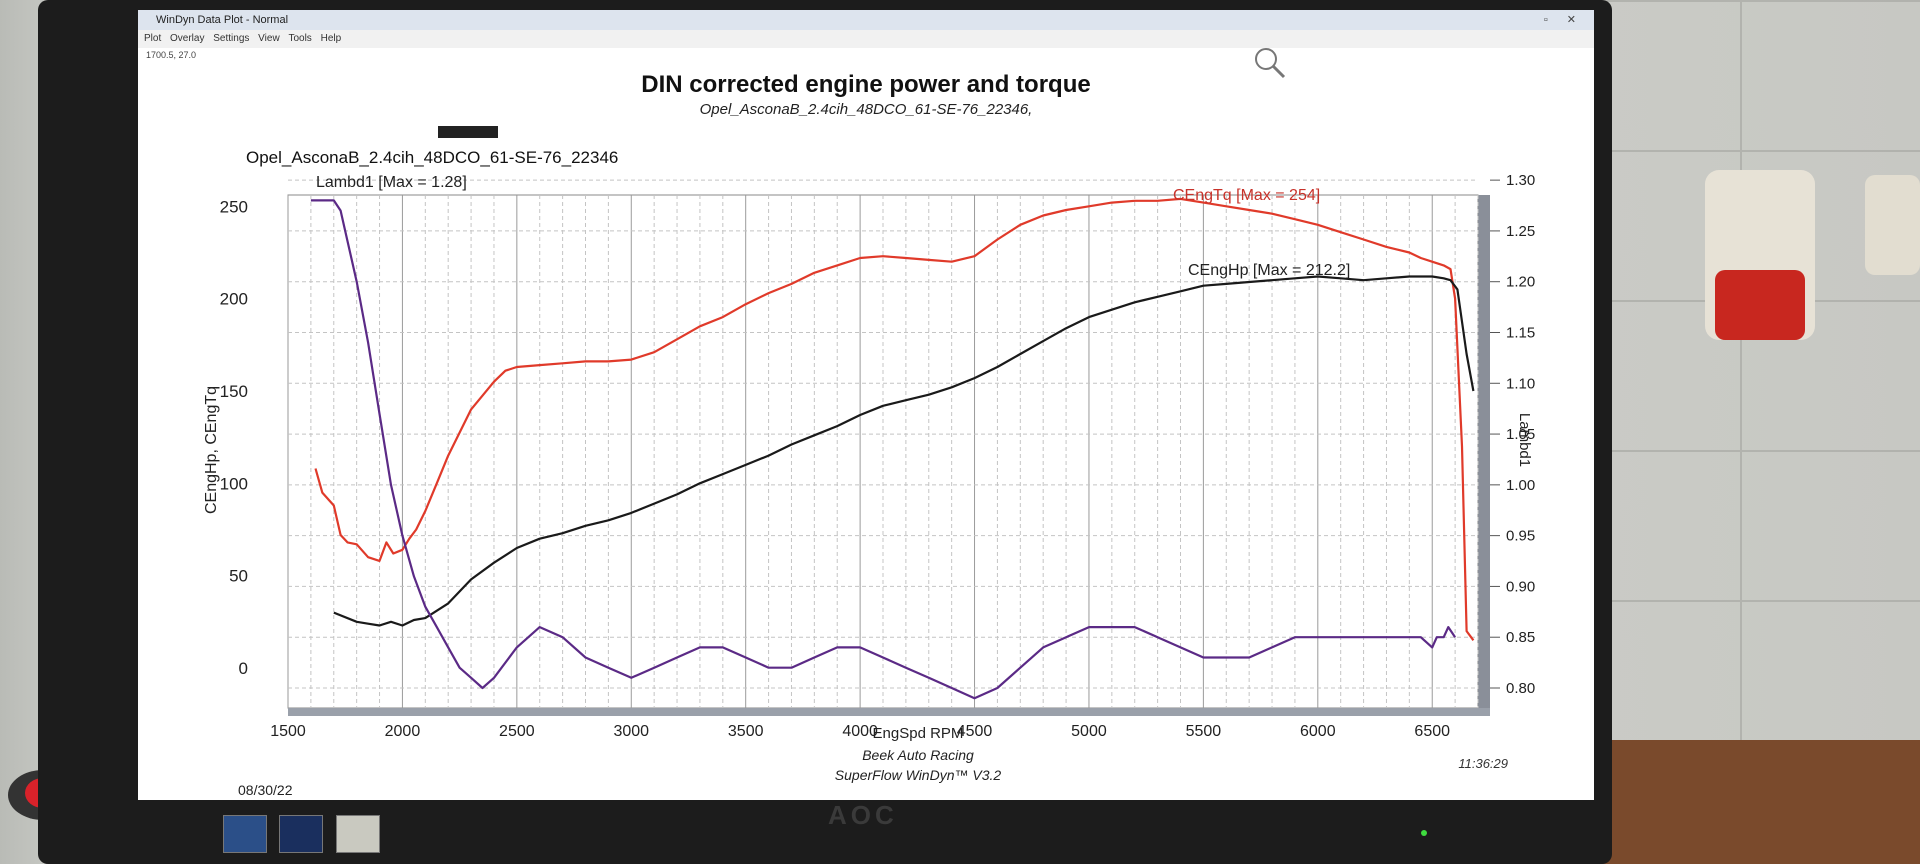 Image resolution: width=1920 pixels, height=864 pixels. I want to click on x-tick-label: 6500, so click(1432, 731).